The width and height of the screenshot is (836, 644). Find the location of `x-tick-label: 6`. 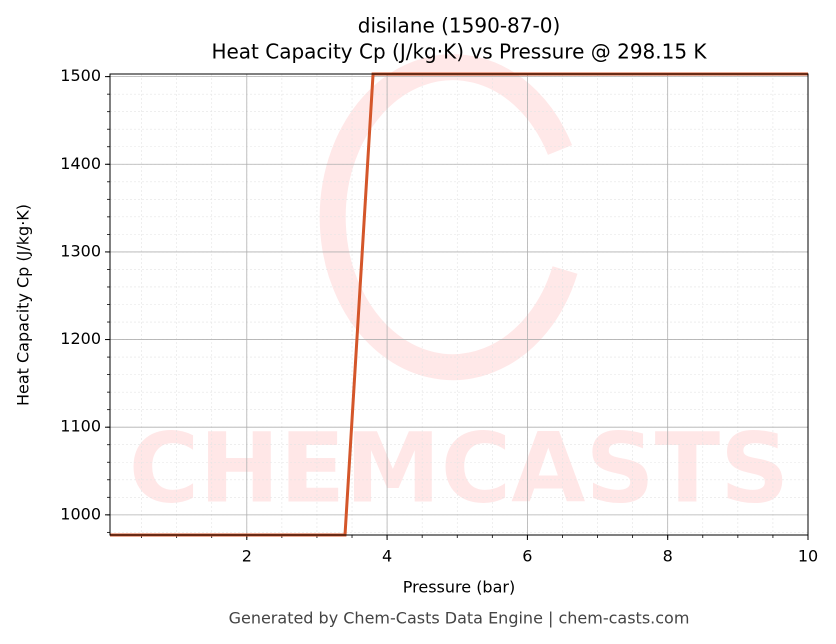

x-tick-label: 6 is located at coordinates (527, 556).